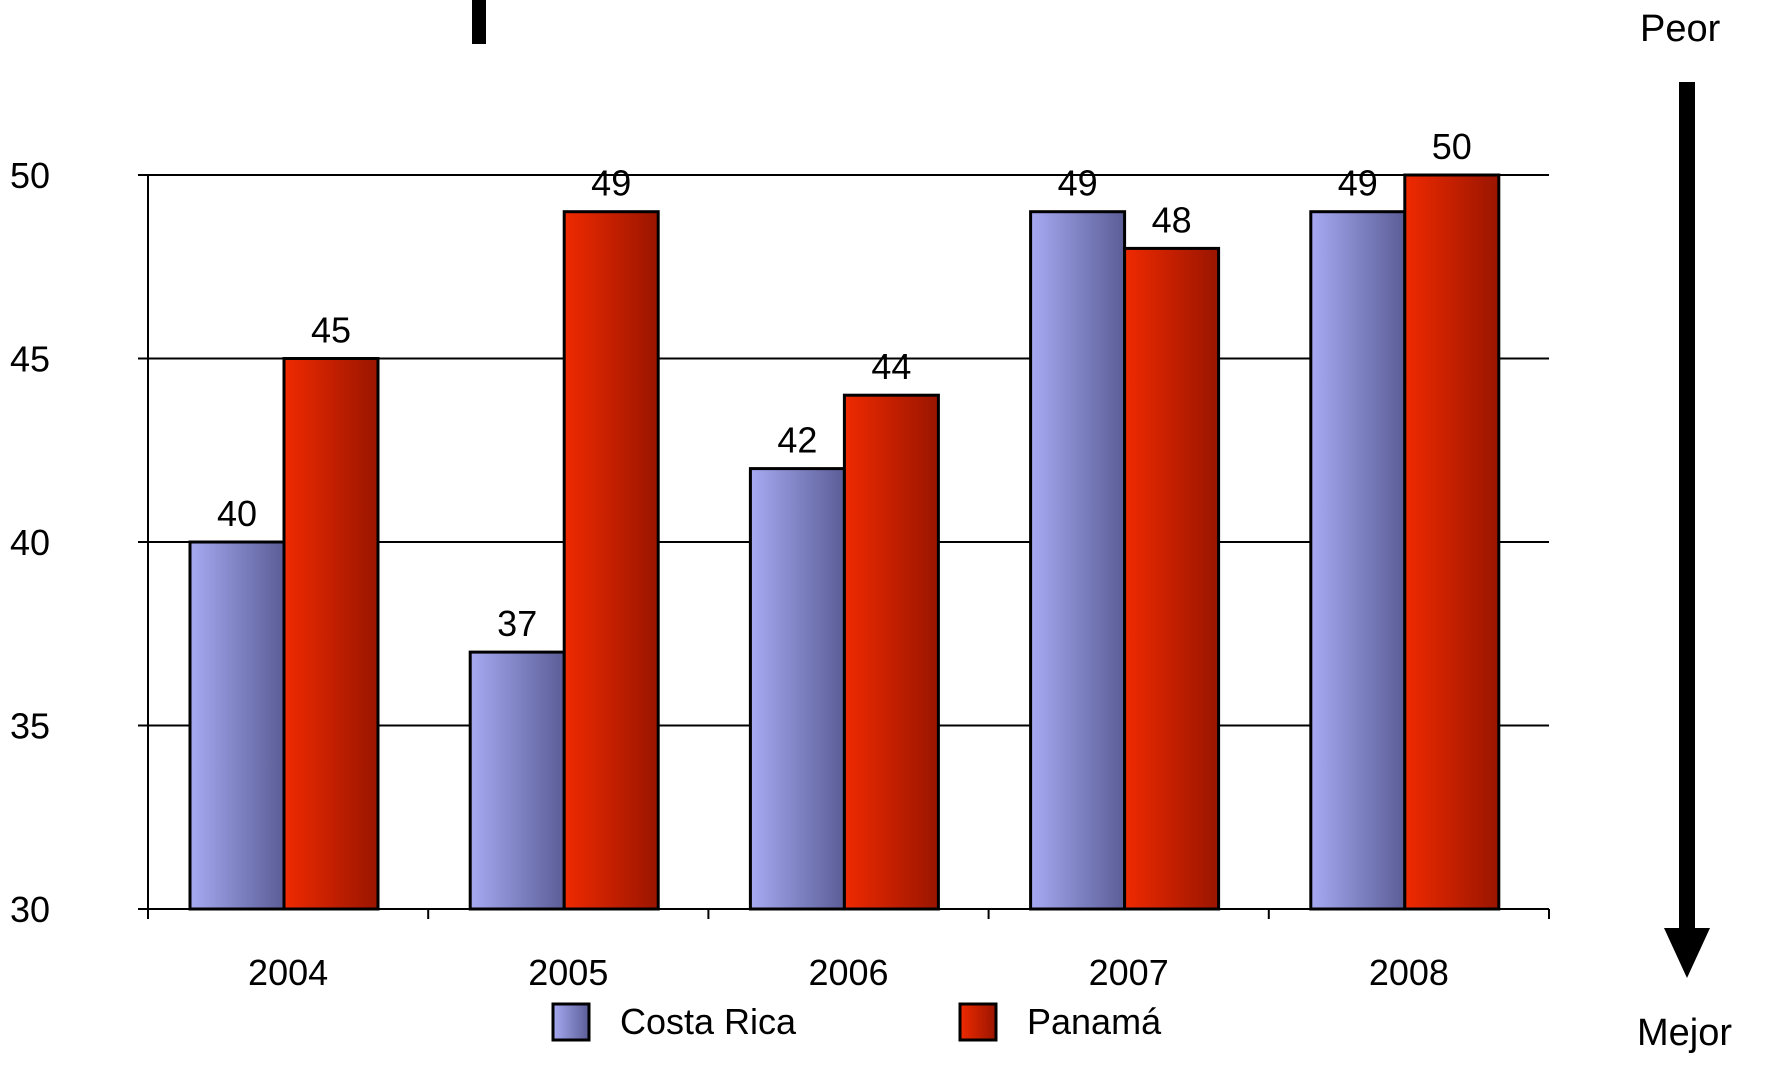  Describe the element at coordinates (30, 726) in the screenshot. I see `y-tick-label: 35` at that location.